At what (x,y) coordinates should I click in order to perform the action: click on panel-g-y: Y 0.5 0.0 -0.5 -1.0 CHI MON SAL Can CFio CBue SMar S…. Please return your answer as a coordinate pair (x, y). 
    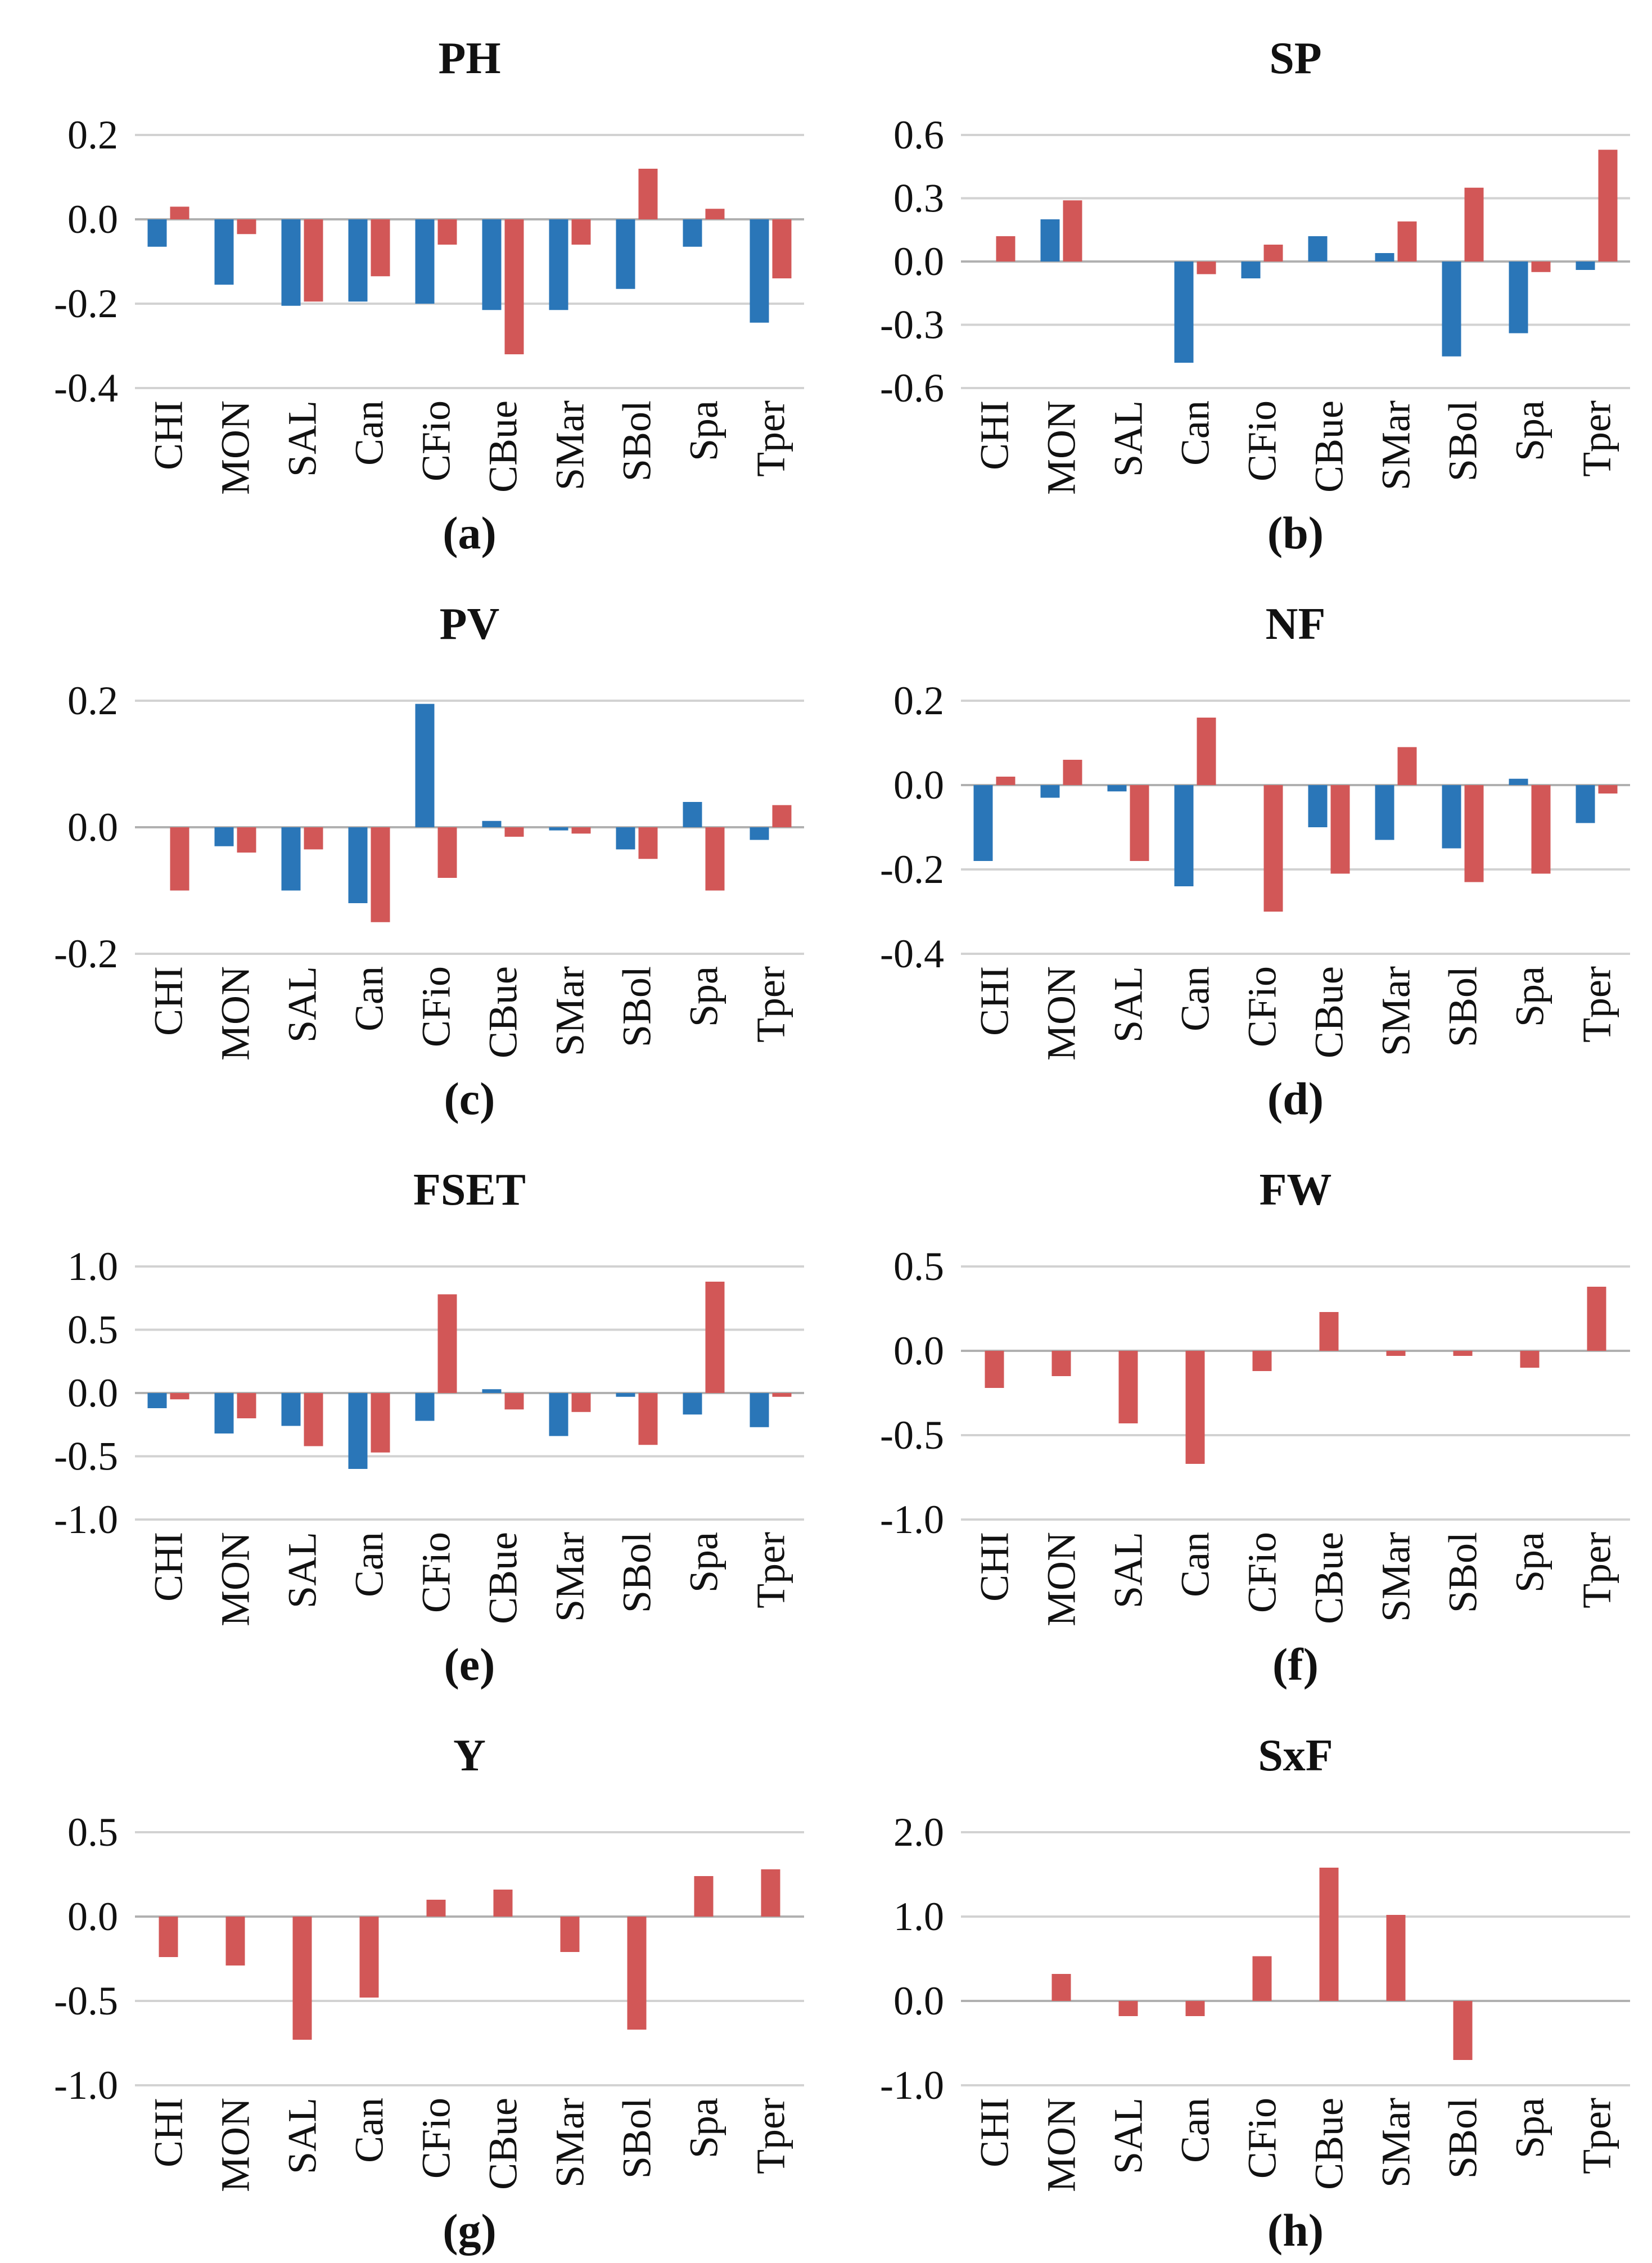
    Looking at the image, I should click on (413, 1980).